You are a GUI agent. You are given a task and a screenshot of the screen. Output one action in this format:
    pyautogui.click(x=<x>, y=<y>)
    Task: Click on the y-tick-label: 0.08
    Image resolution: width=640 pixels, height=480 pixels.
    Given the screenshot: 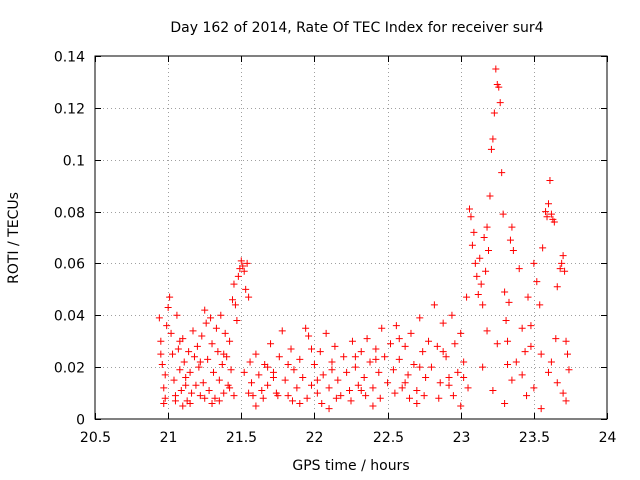 What is the action you would take?
    pyautogui.click(x=69, y=214)
    